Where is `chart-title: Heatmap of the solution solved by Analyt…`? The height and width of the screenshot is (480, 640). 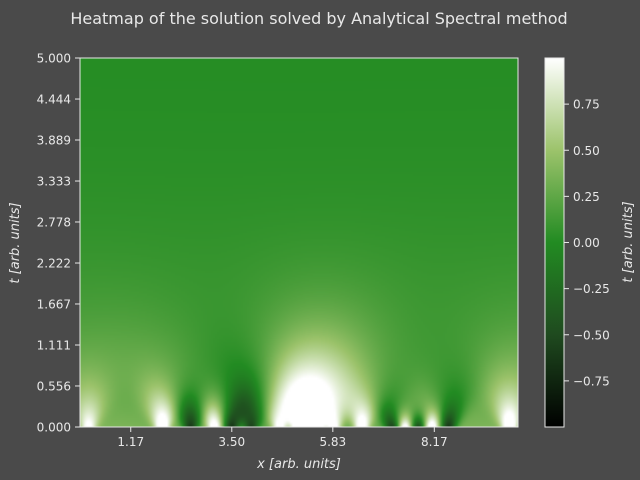
chart-title: Heatmap of the solution solved by Analyt… is located at coordinates (318, 18).